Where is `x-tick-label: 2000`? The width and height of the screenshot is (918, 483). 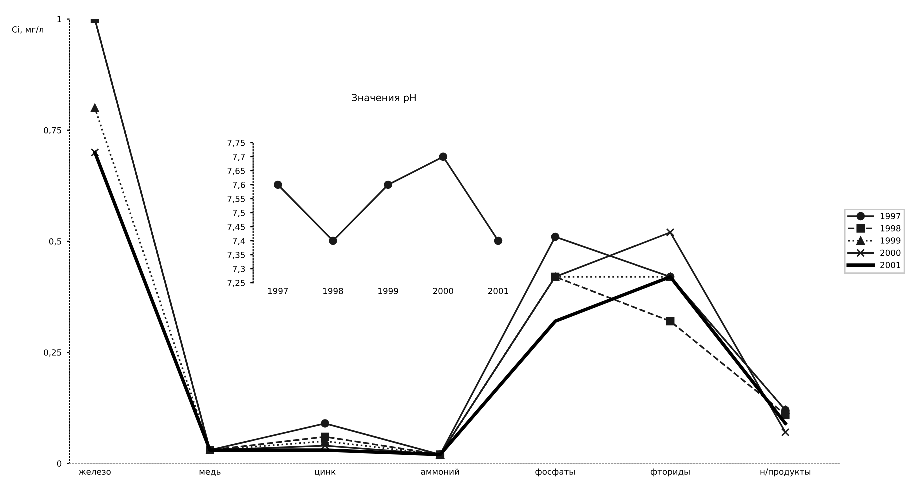 x-tick-label: 2000 is located at coordinates (443, 291).